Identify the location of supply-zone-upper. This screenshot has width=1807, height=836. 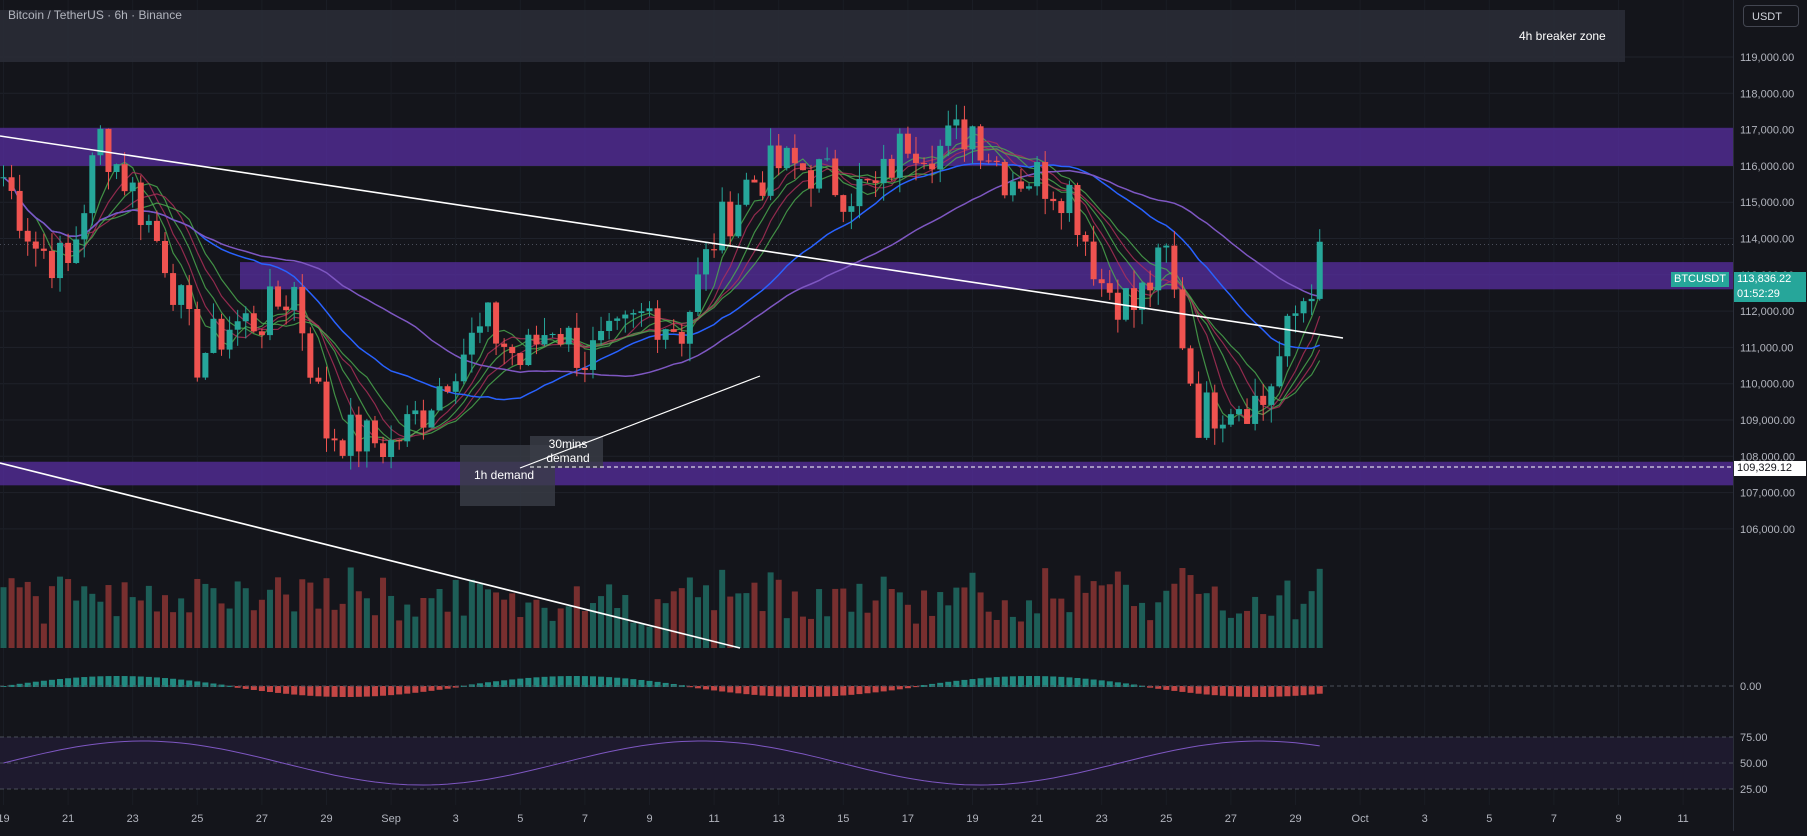
(866, 146).